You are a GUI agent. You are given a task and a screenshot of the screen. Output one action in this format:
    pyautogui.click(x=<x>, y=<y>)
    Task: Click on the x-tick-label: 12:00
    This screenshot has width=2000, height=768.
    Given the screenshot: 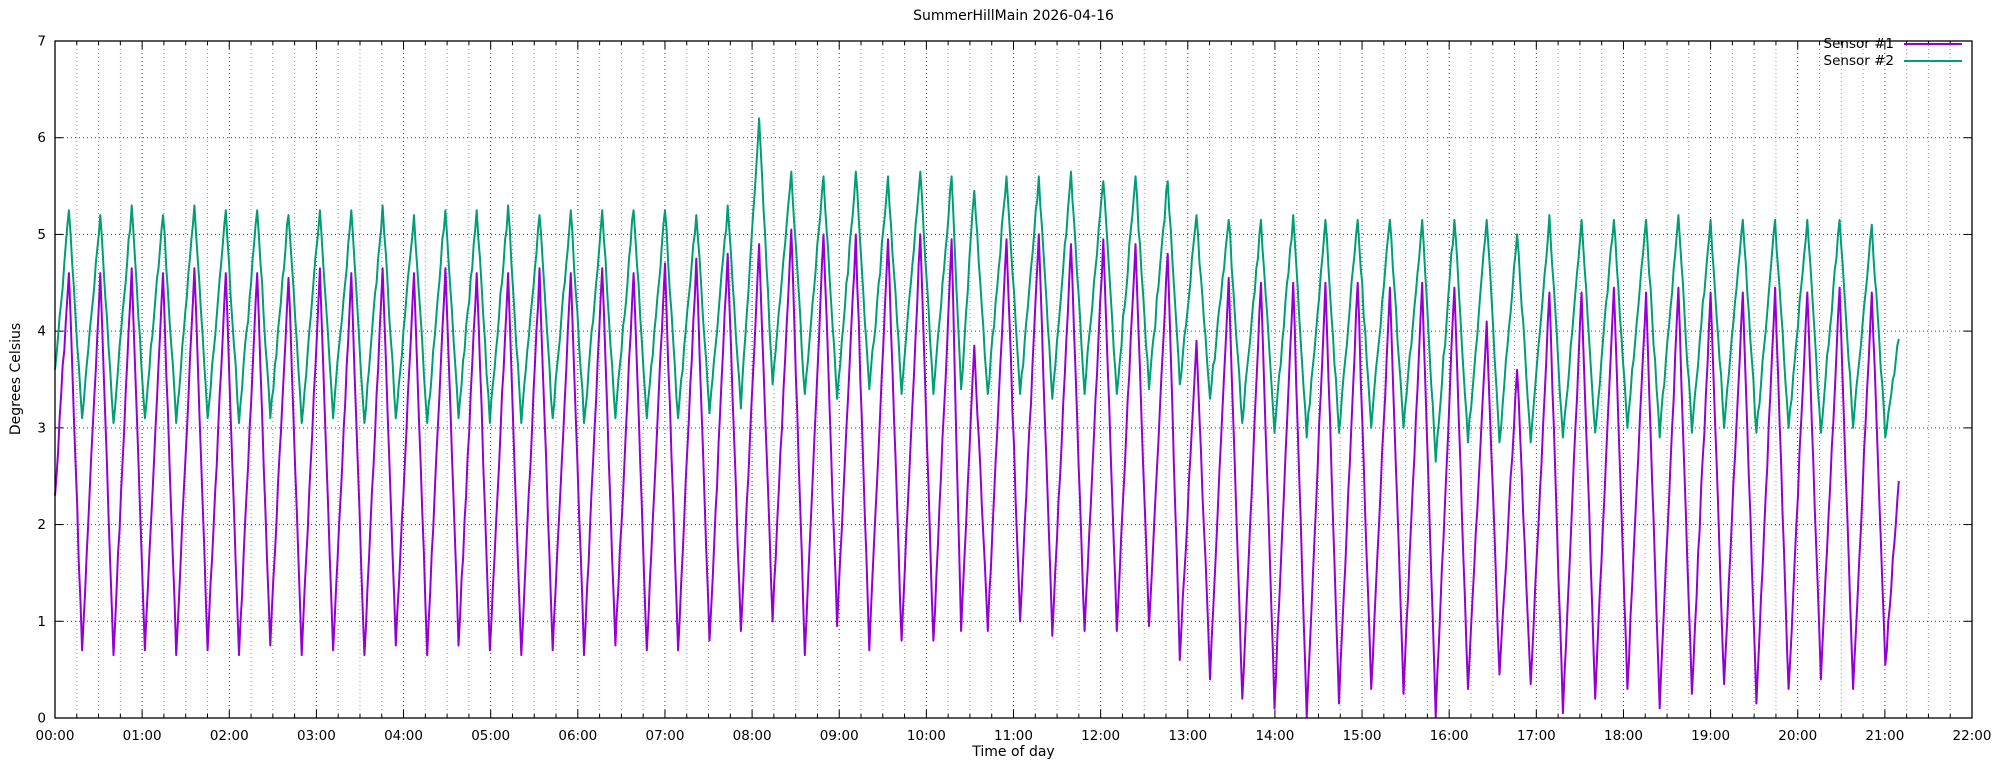 What is the action you would take?
    pyautogui.click(x=1100, y=736)
    